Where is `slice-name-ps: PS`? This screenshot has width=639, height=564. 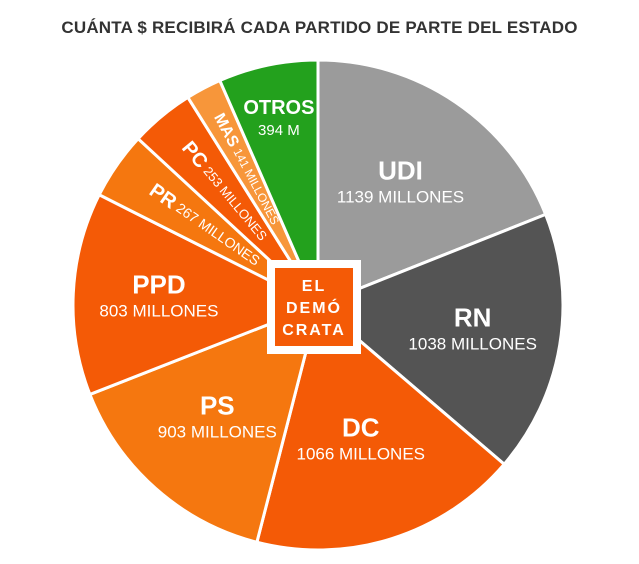 slice-name-ps: PS is located at coordinates (217, 406).